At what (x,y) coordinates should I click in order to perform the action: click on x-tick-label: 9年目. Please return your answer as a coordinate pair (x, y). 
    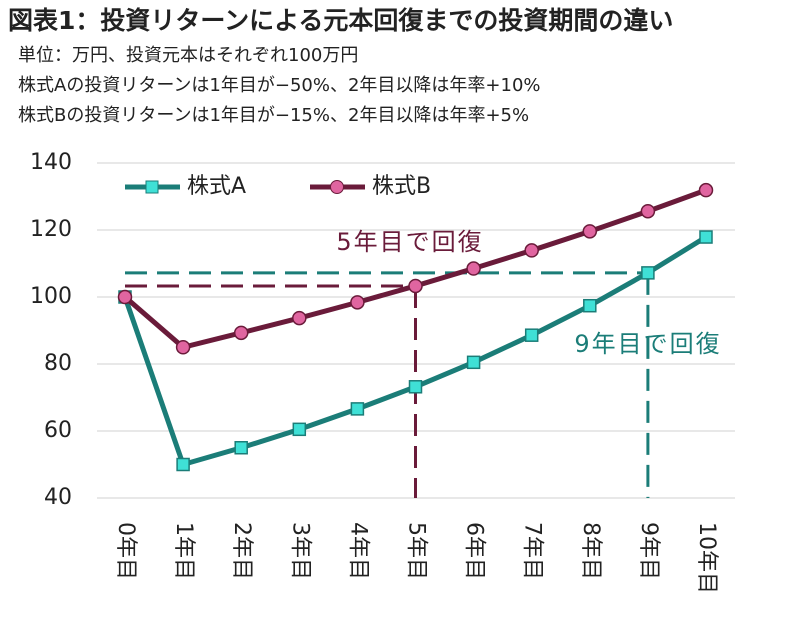
    Looking at the image, I should click on (648, 551).